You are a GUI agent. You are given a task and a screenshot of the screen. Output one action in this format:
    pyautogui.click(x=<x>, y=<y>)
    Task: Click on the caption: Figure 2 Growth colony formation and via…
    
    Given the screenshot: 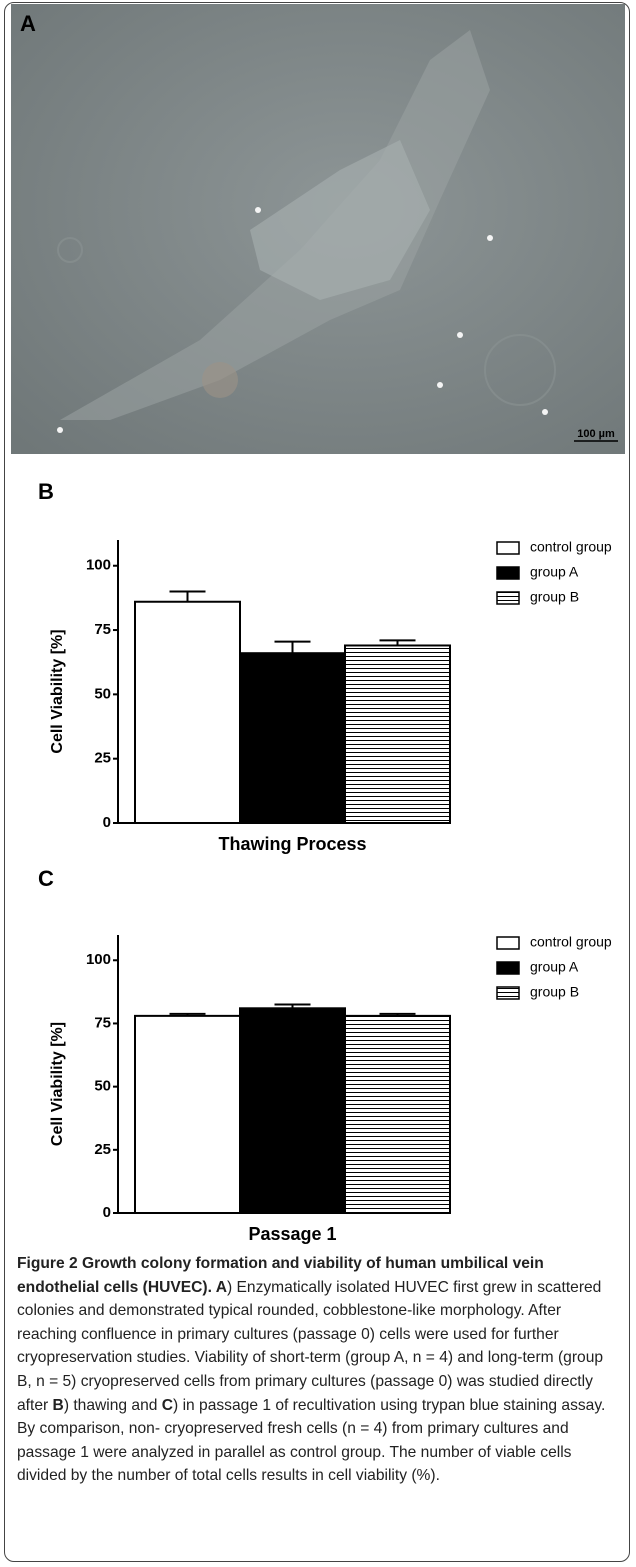 What is the action you would take?
    pyautogui.click(x=319, y=1370)
    